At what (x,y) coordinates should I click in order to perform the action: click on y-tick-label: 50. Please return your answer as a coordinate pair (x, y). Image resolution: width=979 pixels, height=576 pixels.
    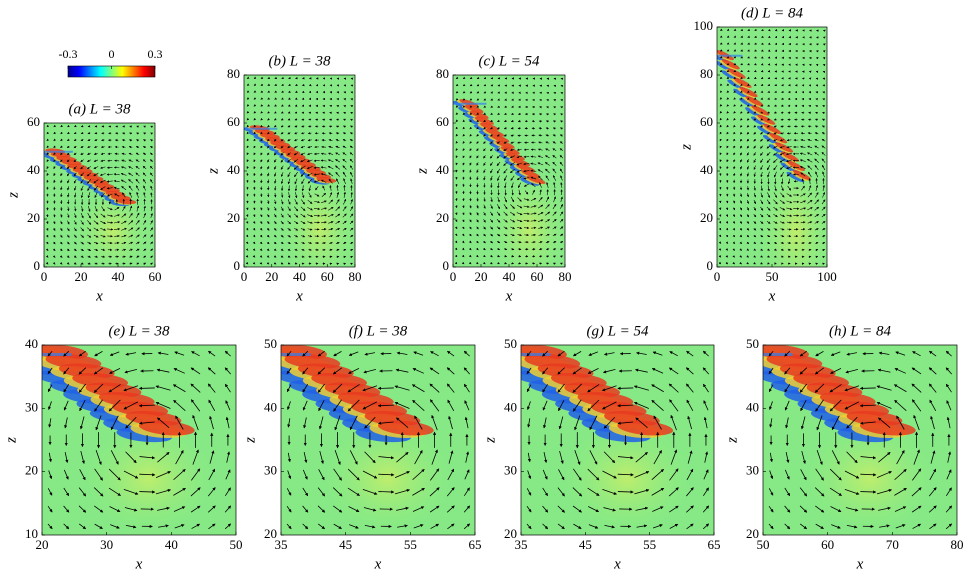
    Looking at the image, I should click on (510, 343).